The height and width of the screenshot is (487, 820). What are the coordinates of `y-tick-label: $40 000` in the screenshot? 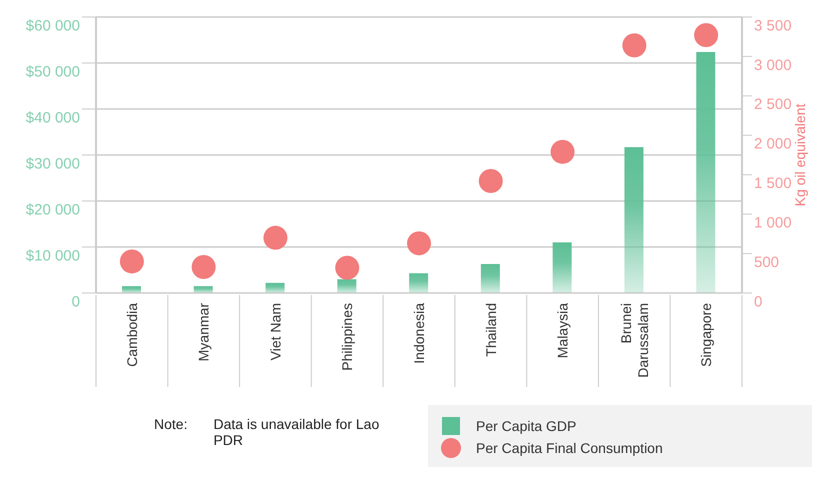 It's located at (53, 117).